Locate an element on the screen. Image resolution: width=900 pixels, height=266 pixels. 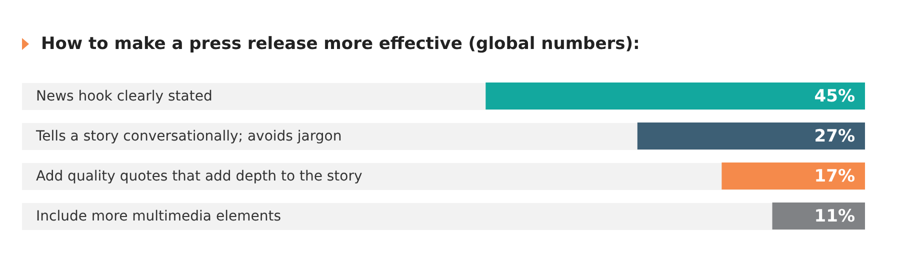
y-tick-label: Include more multimedia elements is located at coordinates (158, 216).